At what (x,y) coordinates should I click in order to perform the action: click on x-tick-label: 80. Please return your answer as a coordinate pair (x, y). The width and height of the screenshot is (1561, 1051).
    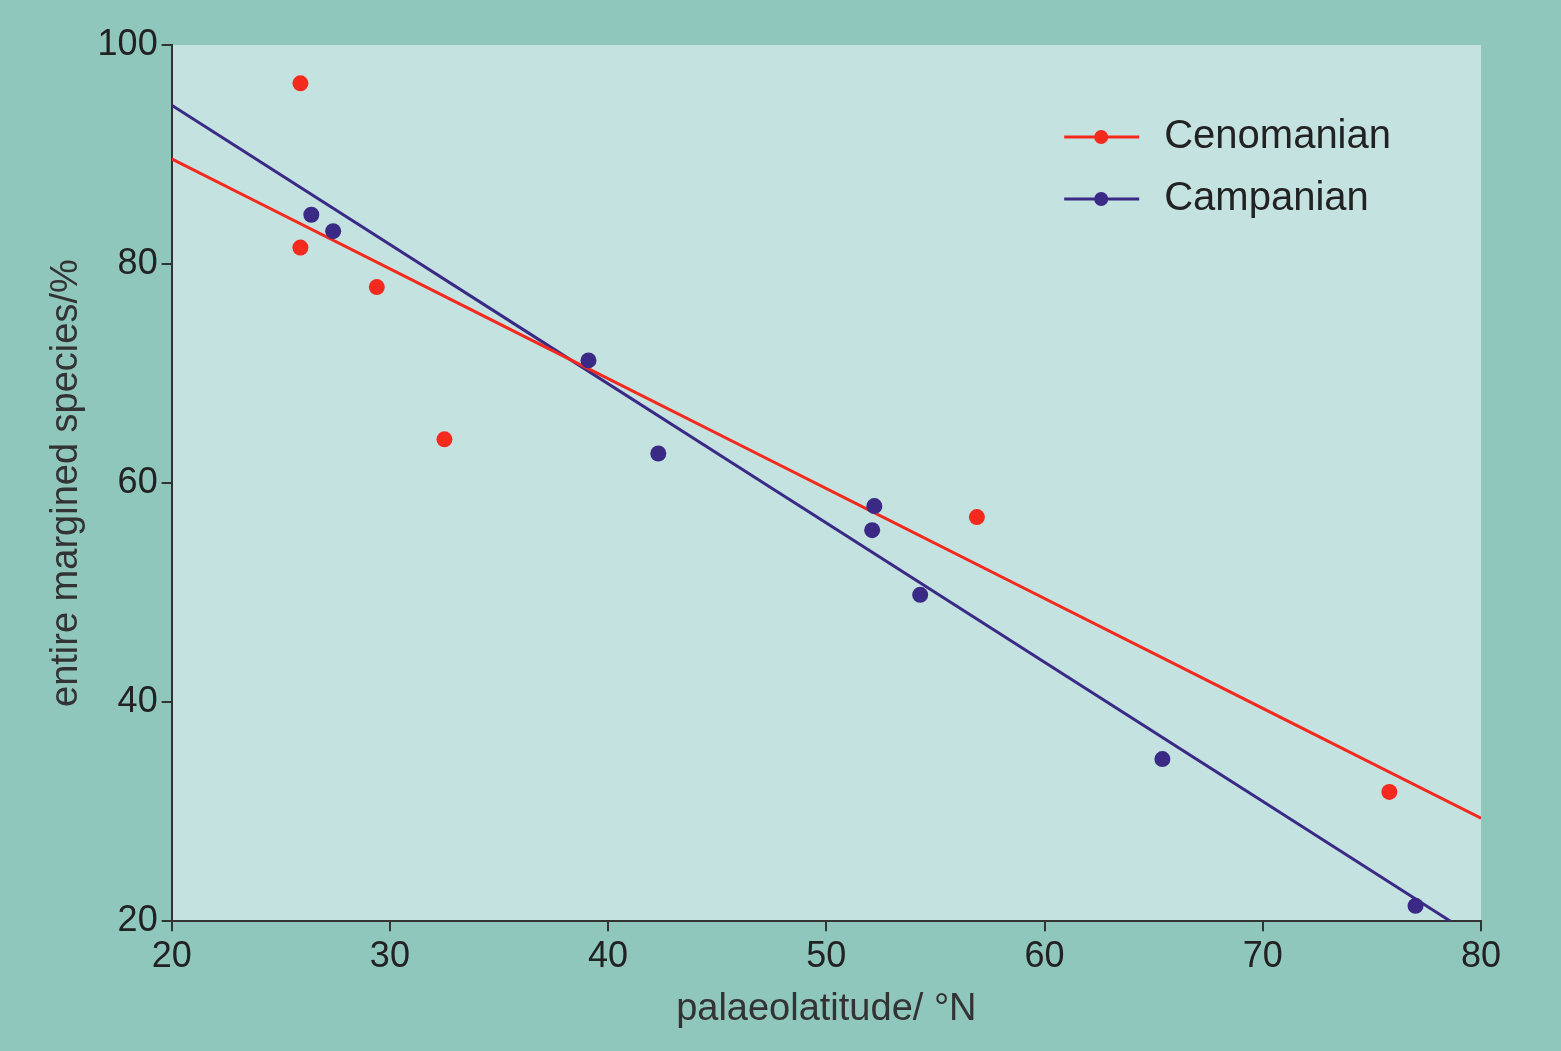
    Looking at the image, I should click on (1481, 954).